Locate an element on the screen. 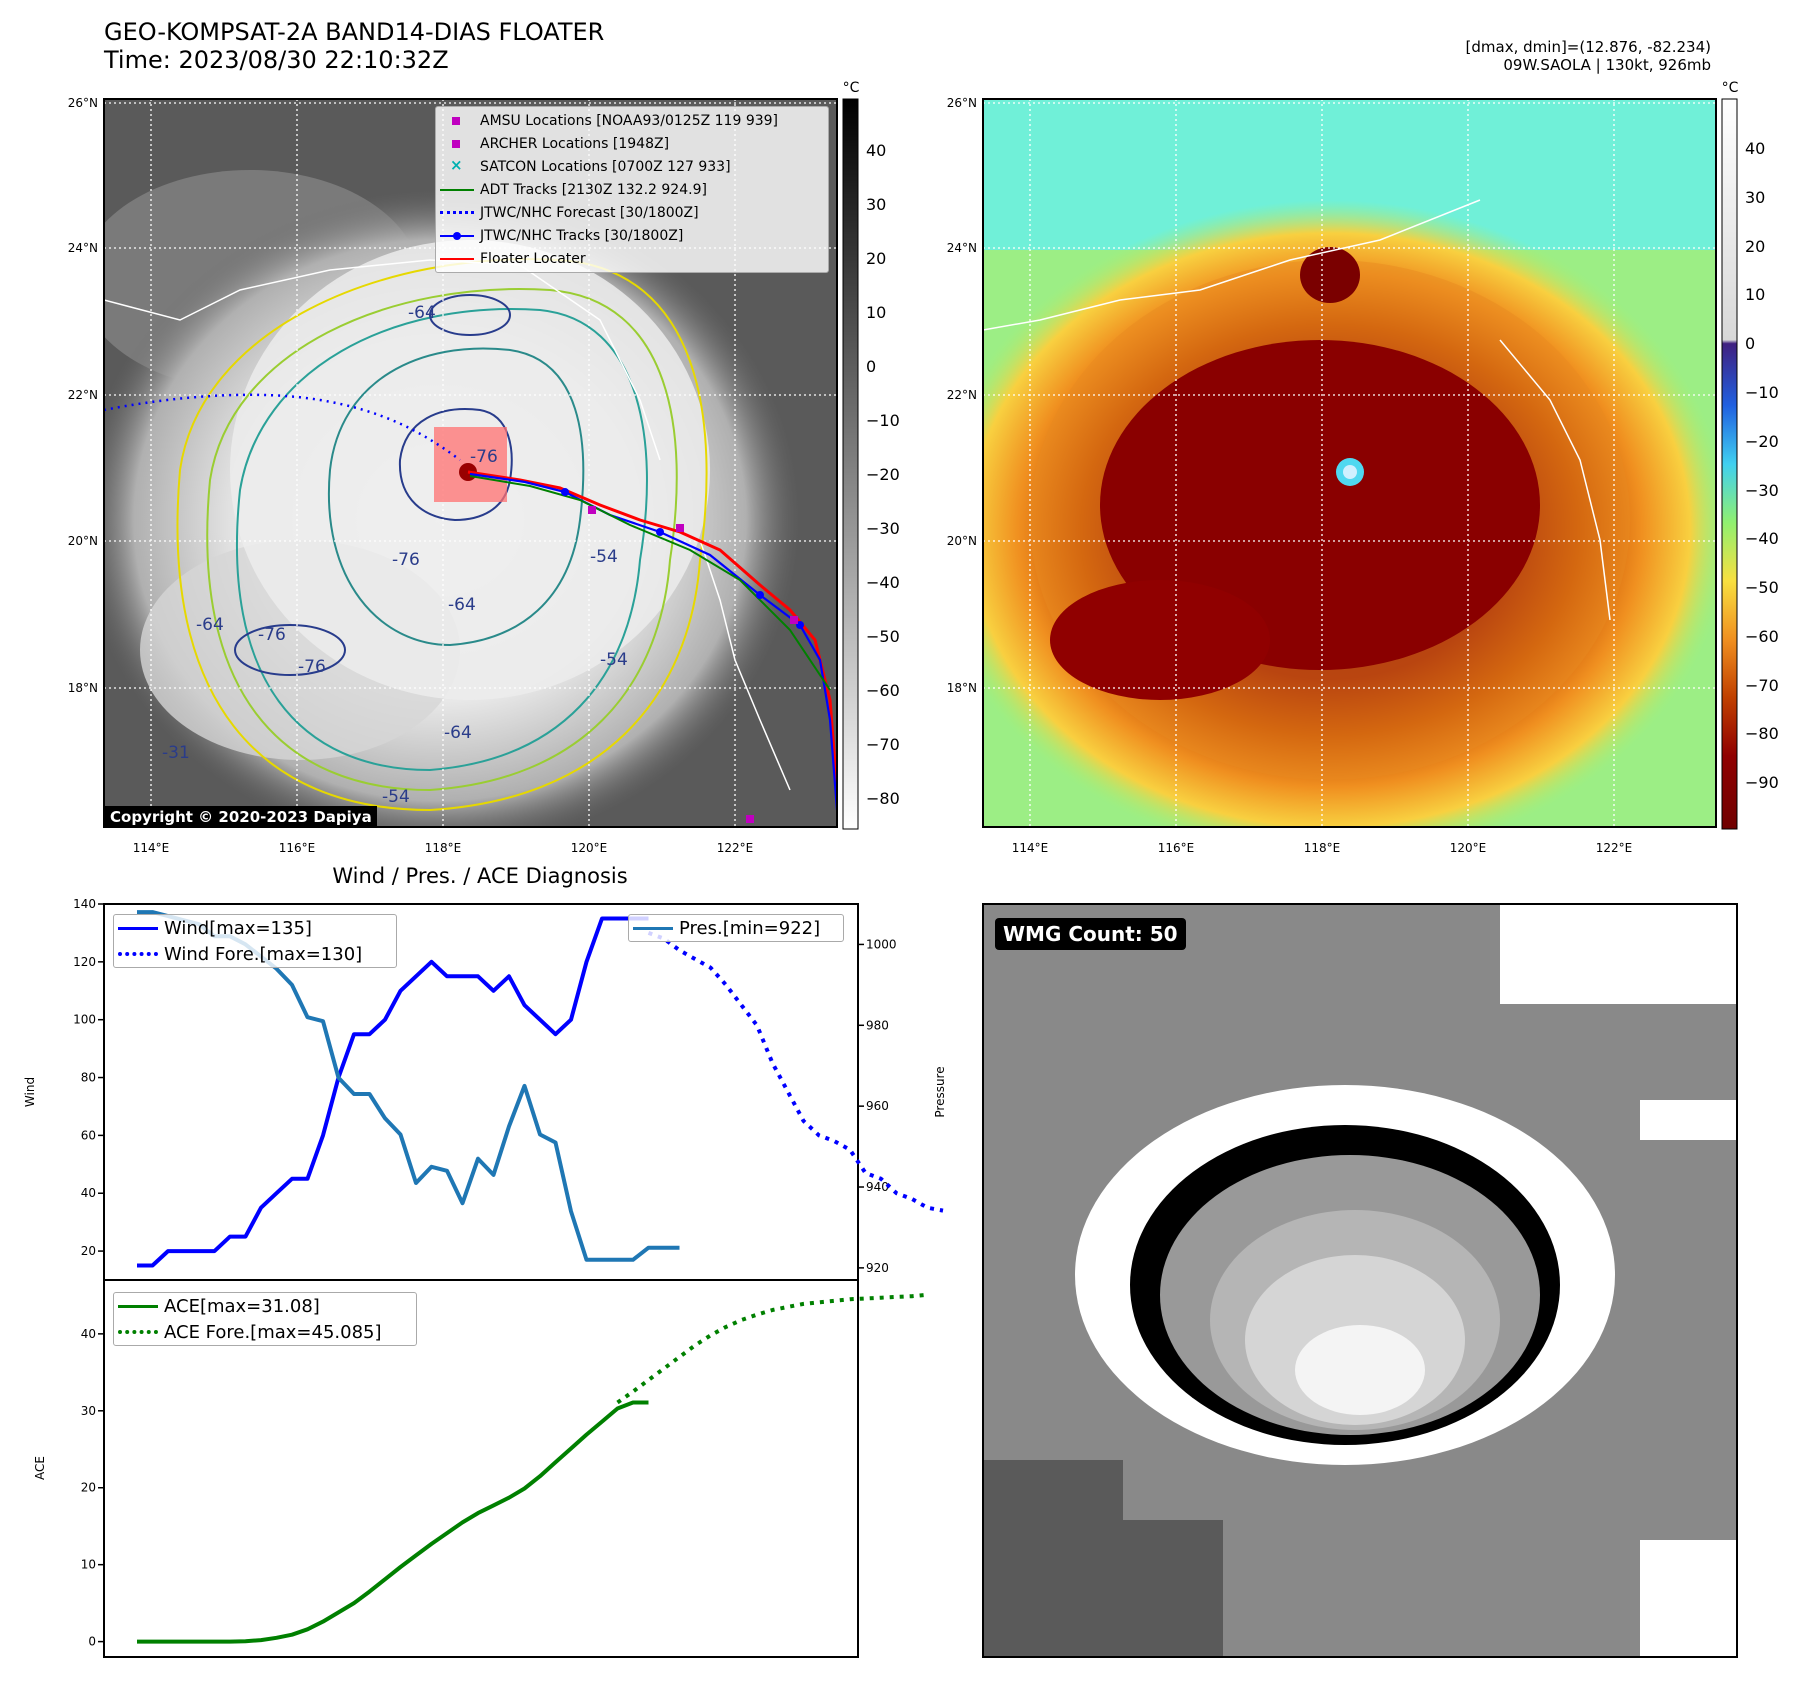 The width and height of the screenshot is (1797, 1687). pres-legend: Pres.[min=922] is located at coordinates (736, 928).